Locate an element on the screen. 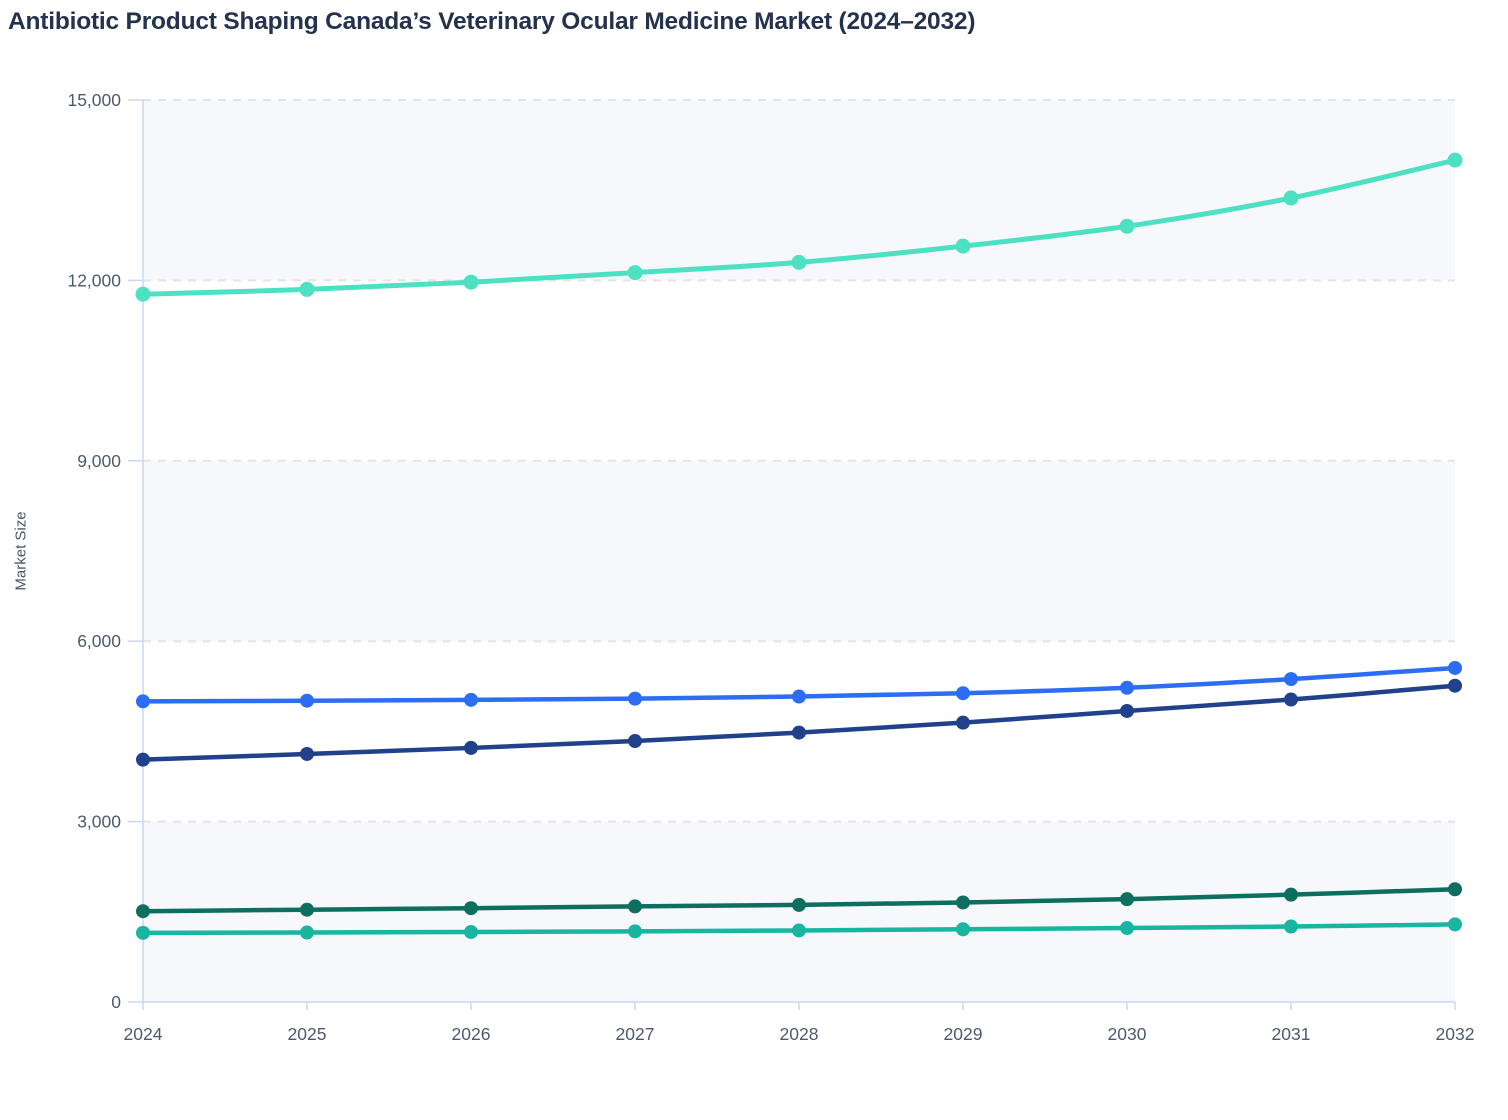 Image resolution: width=1508 pixels, height=1120 pixels. x-tick-label: 2027 is located at coordinates (635, 1034).